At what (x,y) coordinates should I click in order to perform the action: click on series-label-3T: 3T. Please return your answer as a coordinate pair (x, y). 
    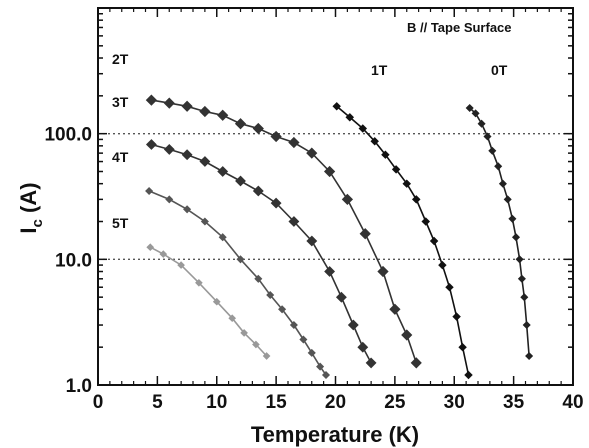
    Looking at the image, I should click on (120, 102).